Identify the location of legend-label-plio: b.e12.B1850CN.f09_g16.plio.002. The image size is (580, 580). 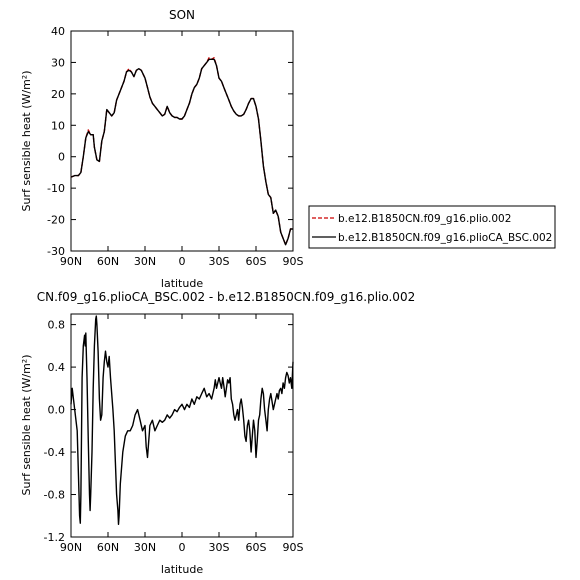
(424, 219).